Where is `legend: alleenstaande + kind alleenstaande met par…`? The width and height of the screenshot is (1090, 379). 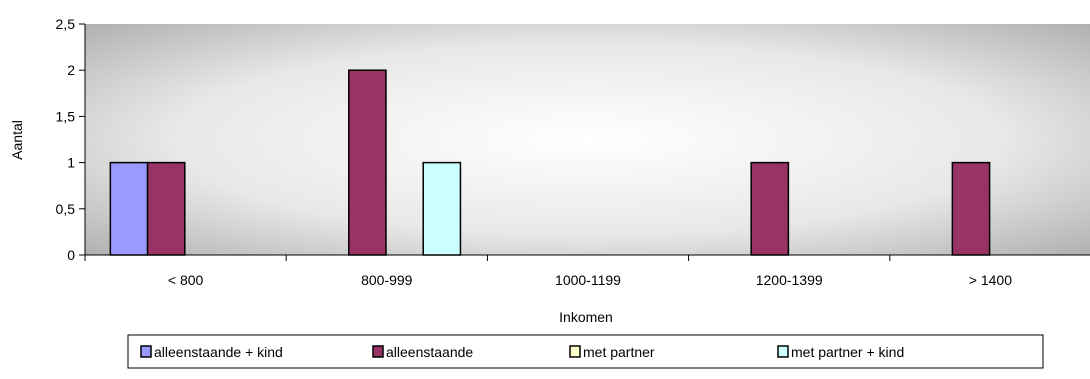 legend: alleenstaande + kind alleenstaande met par… is located at coordinates (585, 351).